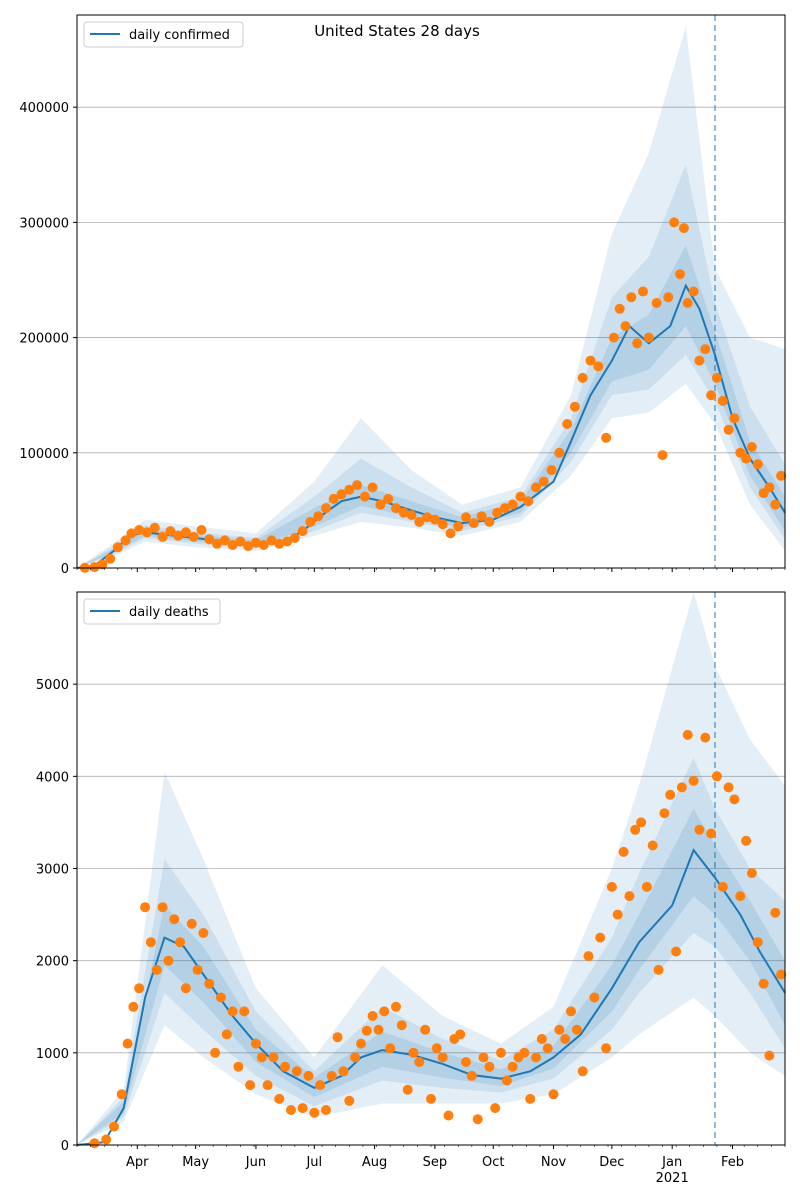  I want to click on confirmed-y-ticks: 0 100000 200000 300000 400000, so click(48, 339).